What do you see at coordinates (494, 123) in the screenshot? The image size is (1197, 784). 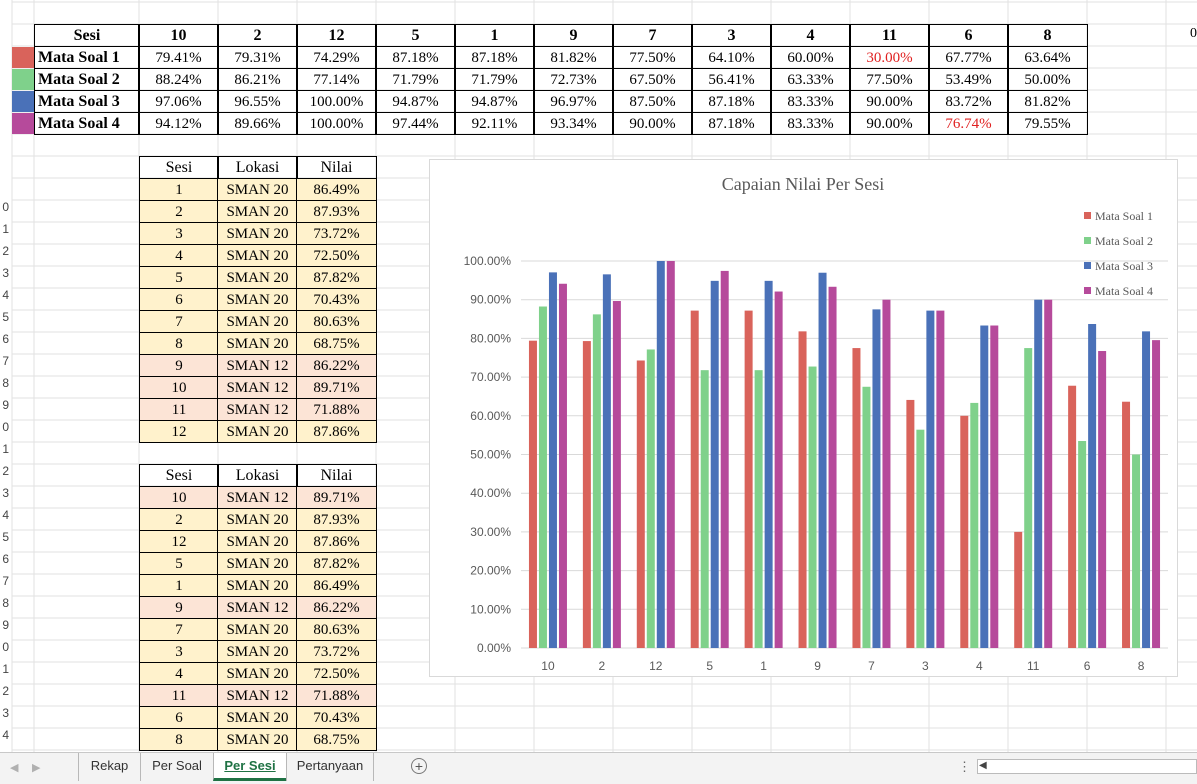 I see `value-cell: 92.11%` at bounding box center [494, 123].